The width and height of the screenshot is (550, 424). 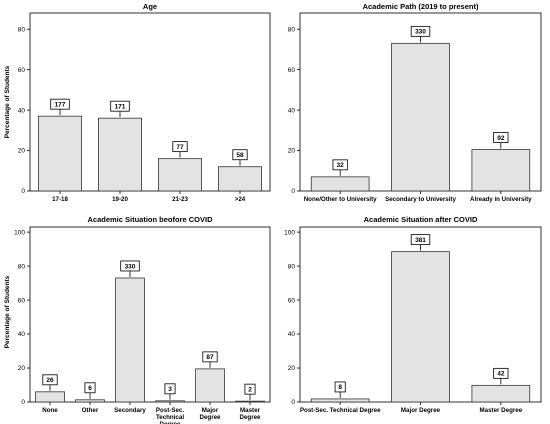 What do you see at coordinates (180, 199) in the screenshot?
I see `x-tick-label: 21-23` at bounding box center [180, 199].